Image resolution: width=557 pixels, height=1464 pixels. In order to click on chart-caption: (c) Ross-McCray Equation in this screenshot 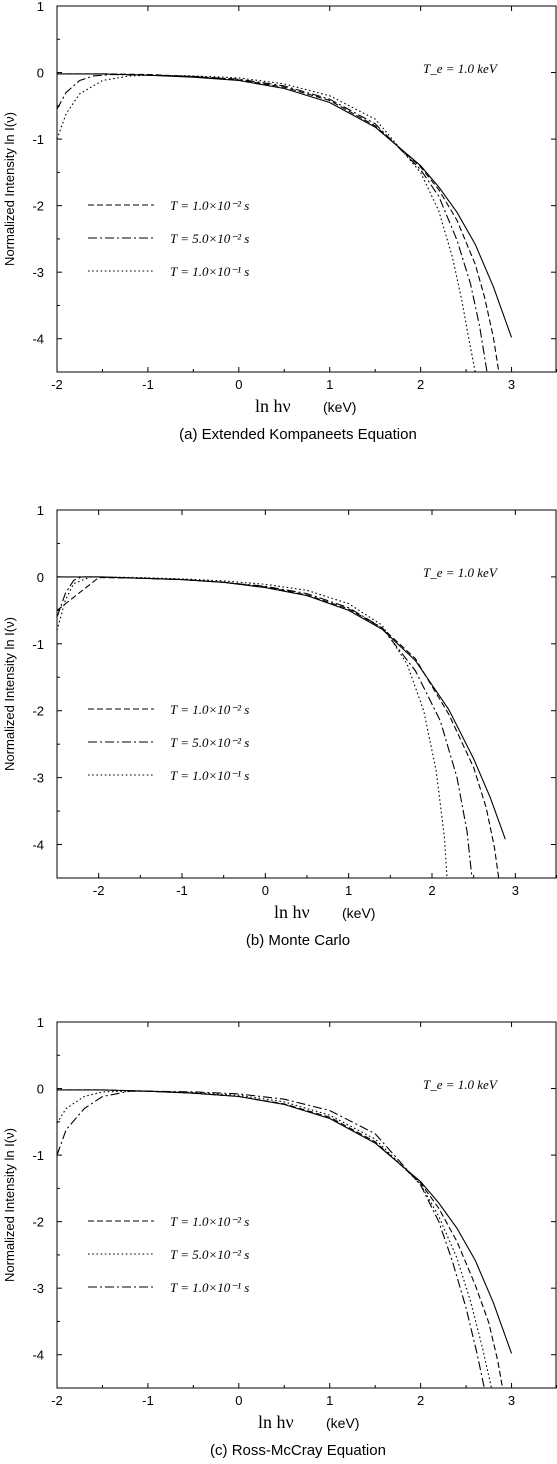, I will do `click(298, 1450)`.